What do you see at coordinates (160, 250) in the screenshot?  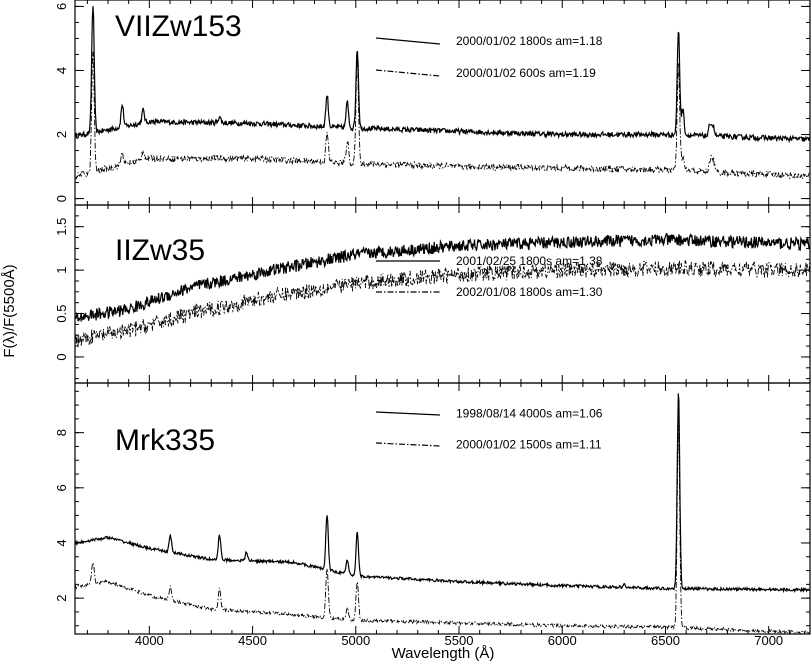 I see `object-name: IIZw35` at bounding box center [160, 250].